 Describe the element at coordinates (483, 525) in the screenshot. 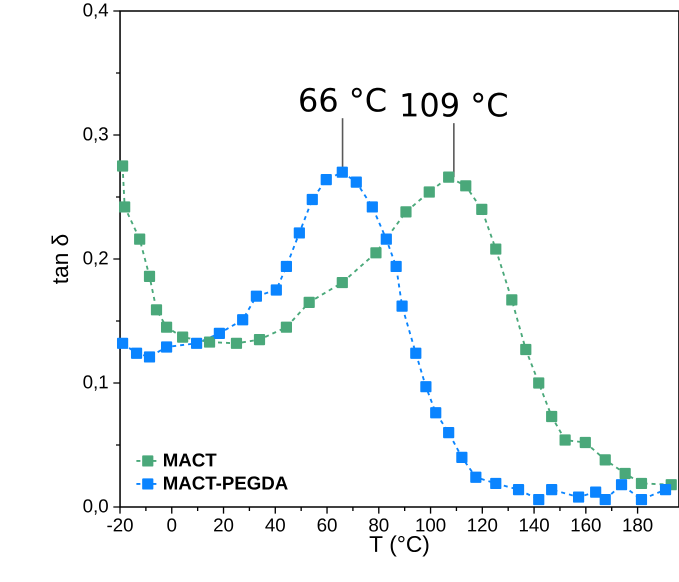

I see `x-tick-label: 120` at that location.